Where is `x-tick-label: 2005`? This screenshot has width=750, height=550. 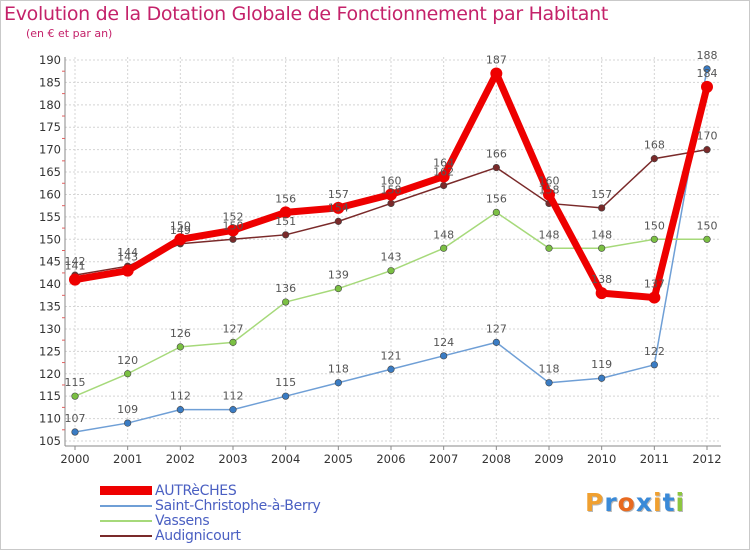
x-tick-label: 2005 is located at coordinates (338, 459).